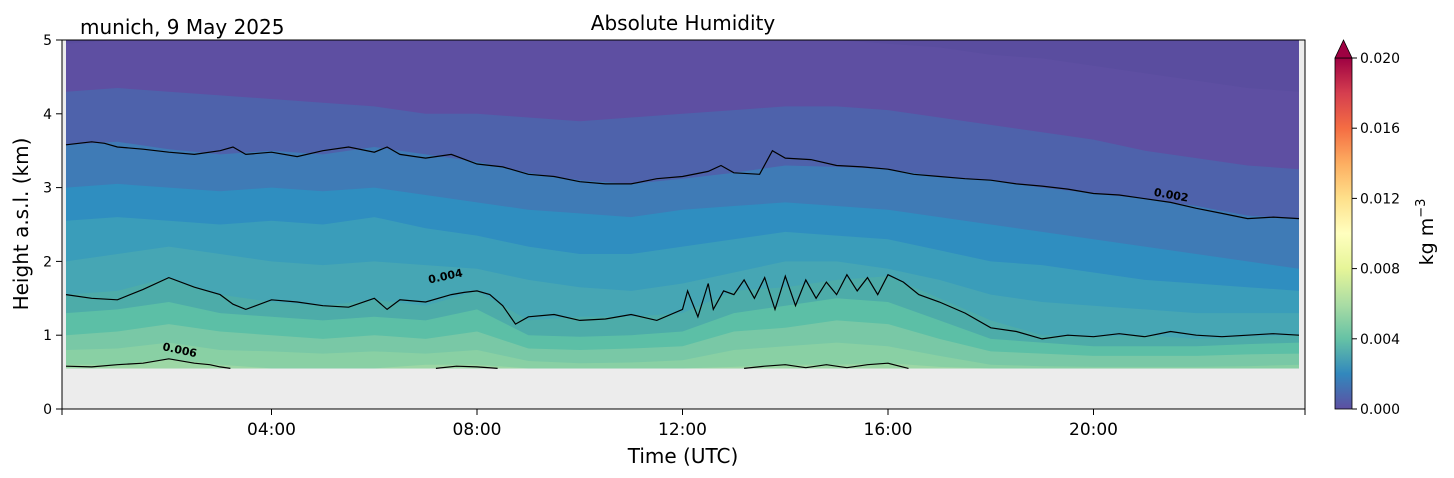  I want to click on chart-title: Absolute Humidity, so click(683, 23).